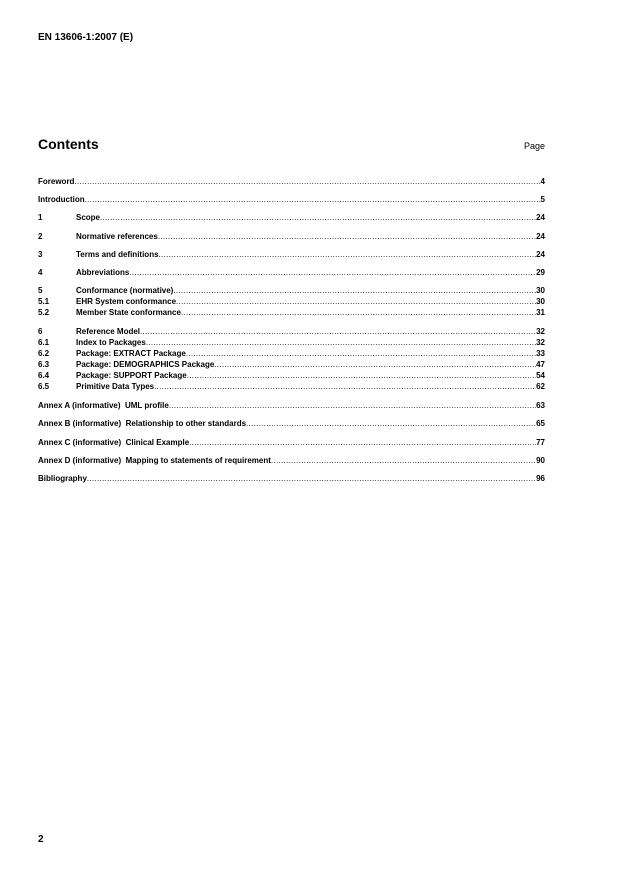  I want to click on toc-entry: 3 Terms and definitions 24, so click(291, 254).